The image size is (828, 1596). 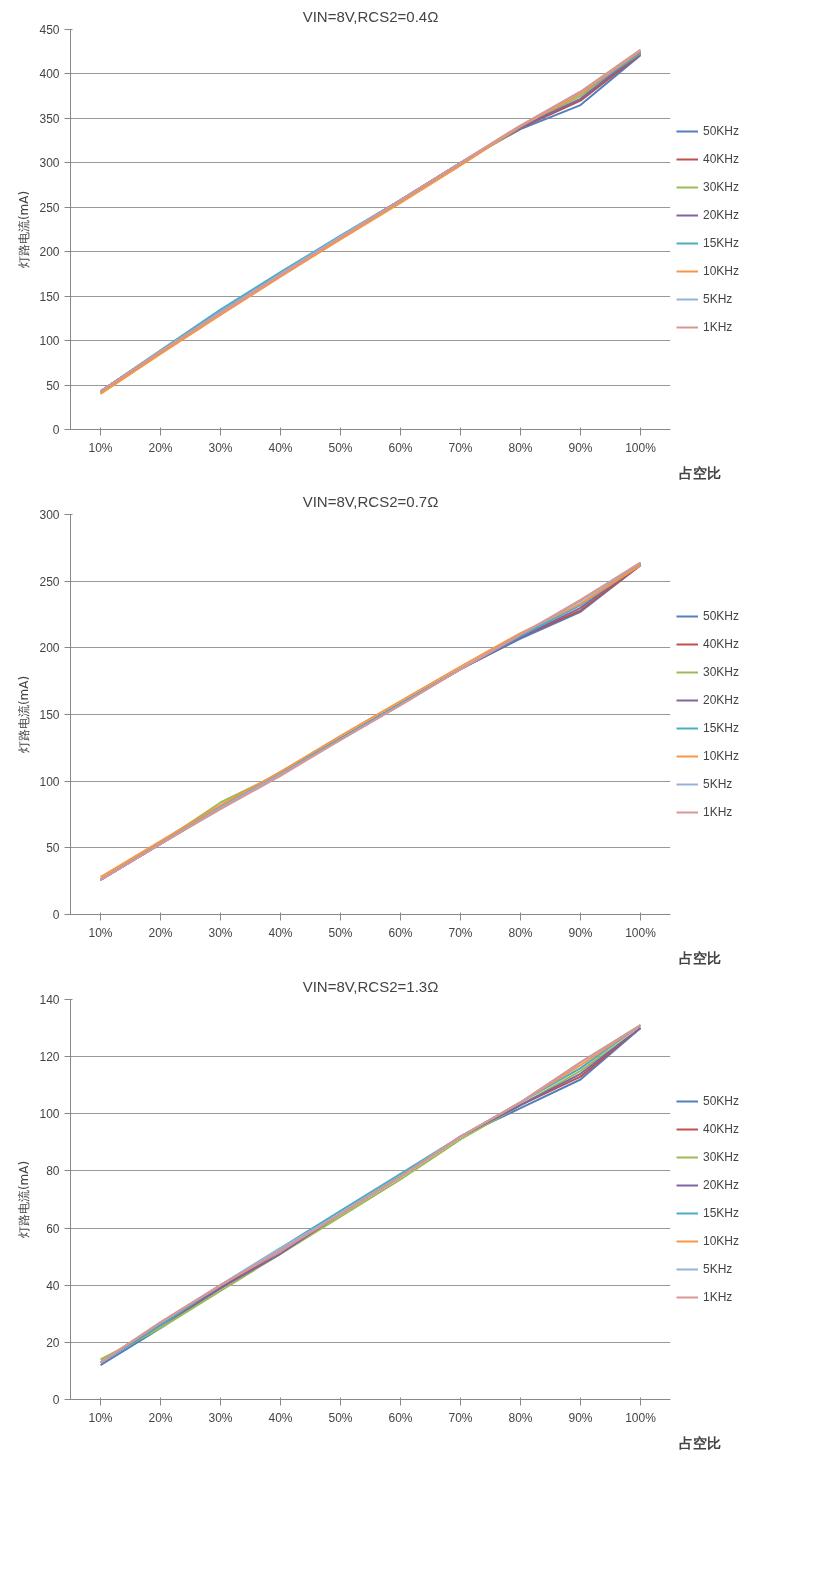 I want to click on y-tick-label: 350, so click(x=49, y=118).